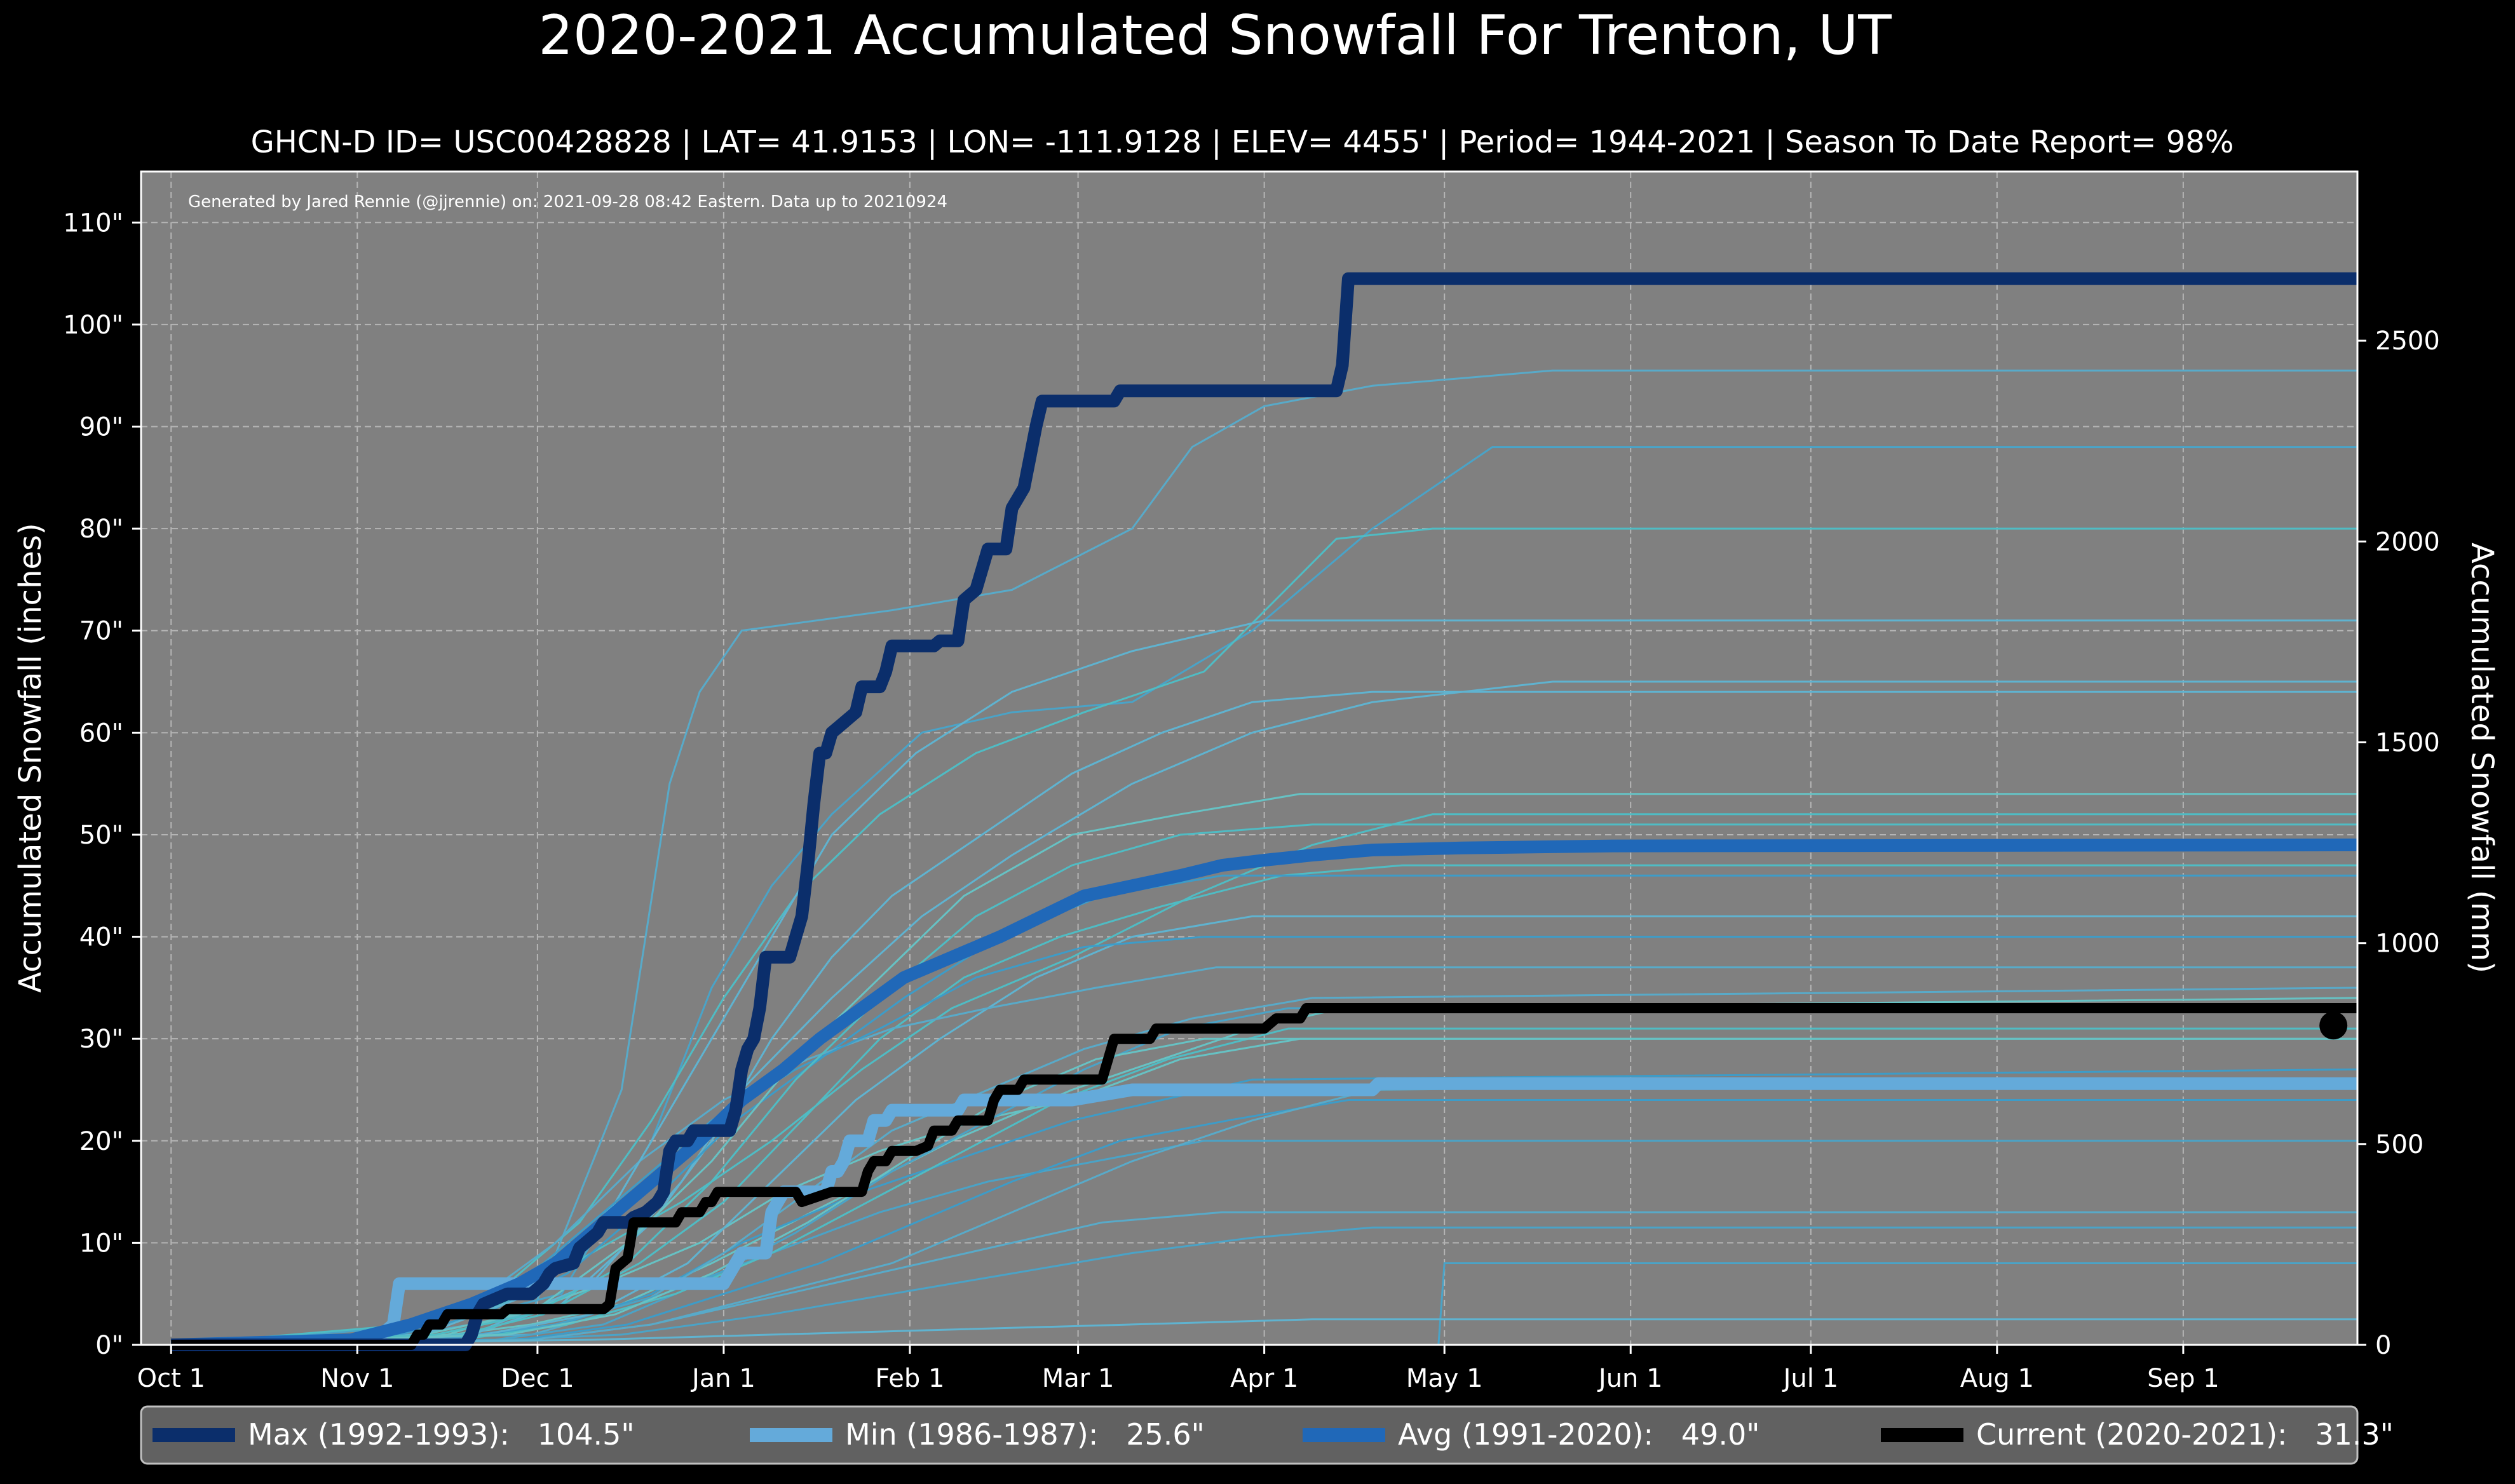 This screenshot has height=1484, width=2515. I want to click on x-tick-label: Dec 1, so click(537, 1378).